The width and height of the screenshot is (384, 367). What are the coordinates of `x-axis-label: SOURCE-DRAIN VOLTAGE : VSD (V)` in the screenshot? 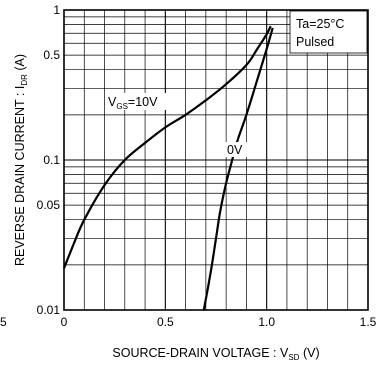 It's located at (215, 354).